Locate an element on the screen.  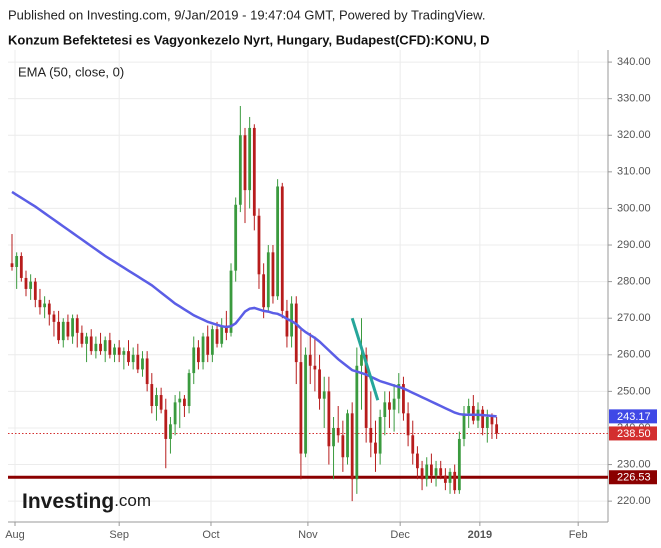
y-tick-label: 220.00 is located at coordinates (634, 501).